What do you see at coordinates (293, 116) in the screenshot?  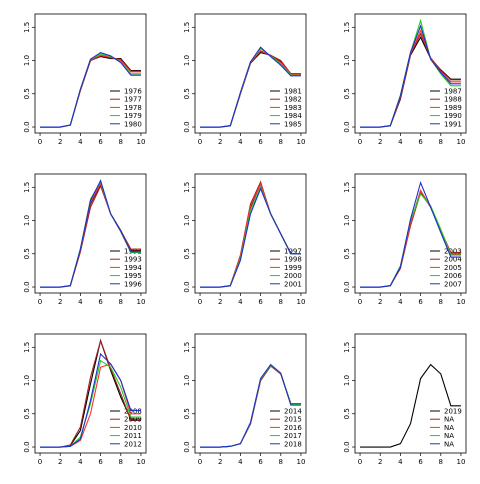 I see `legend-label: 1984` at bounding box center [293, 116].